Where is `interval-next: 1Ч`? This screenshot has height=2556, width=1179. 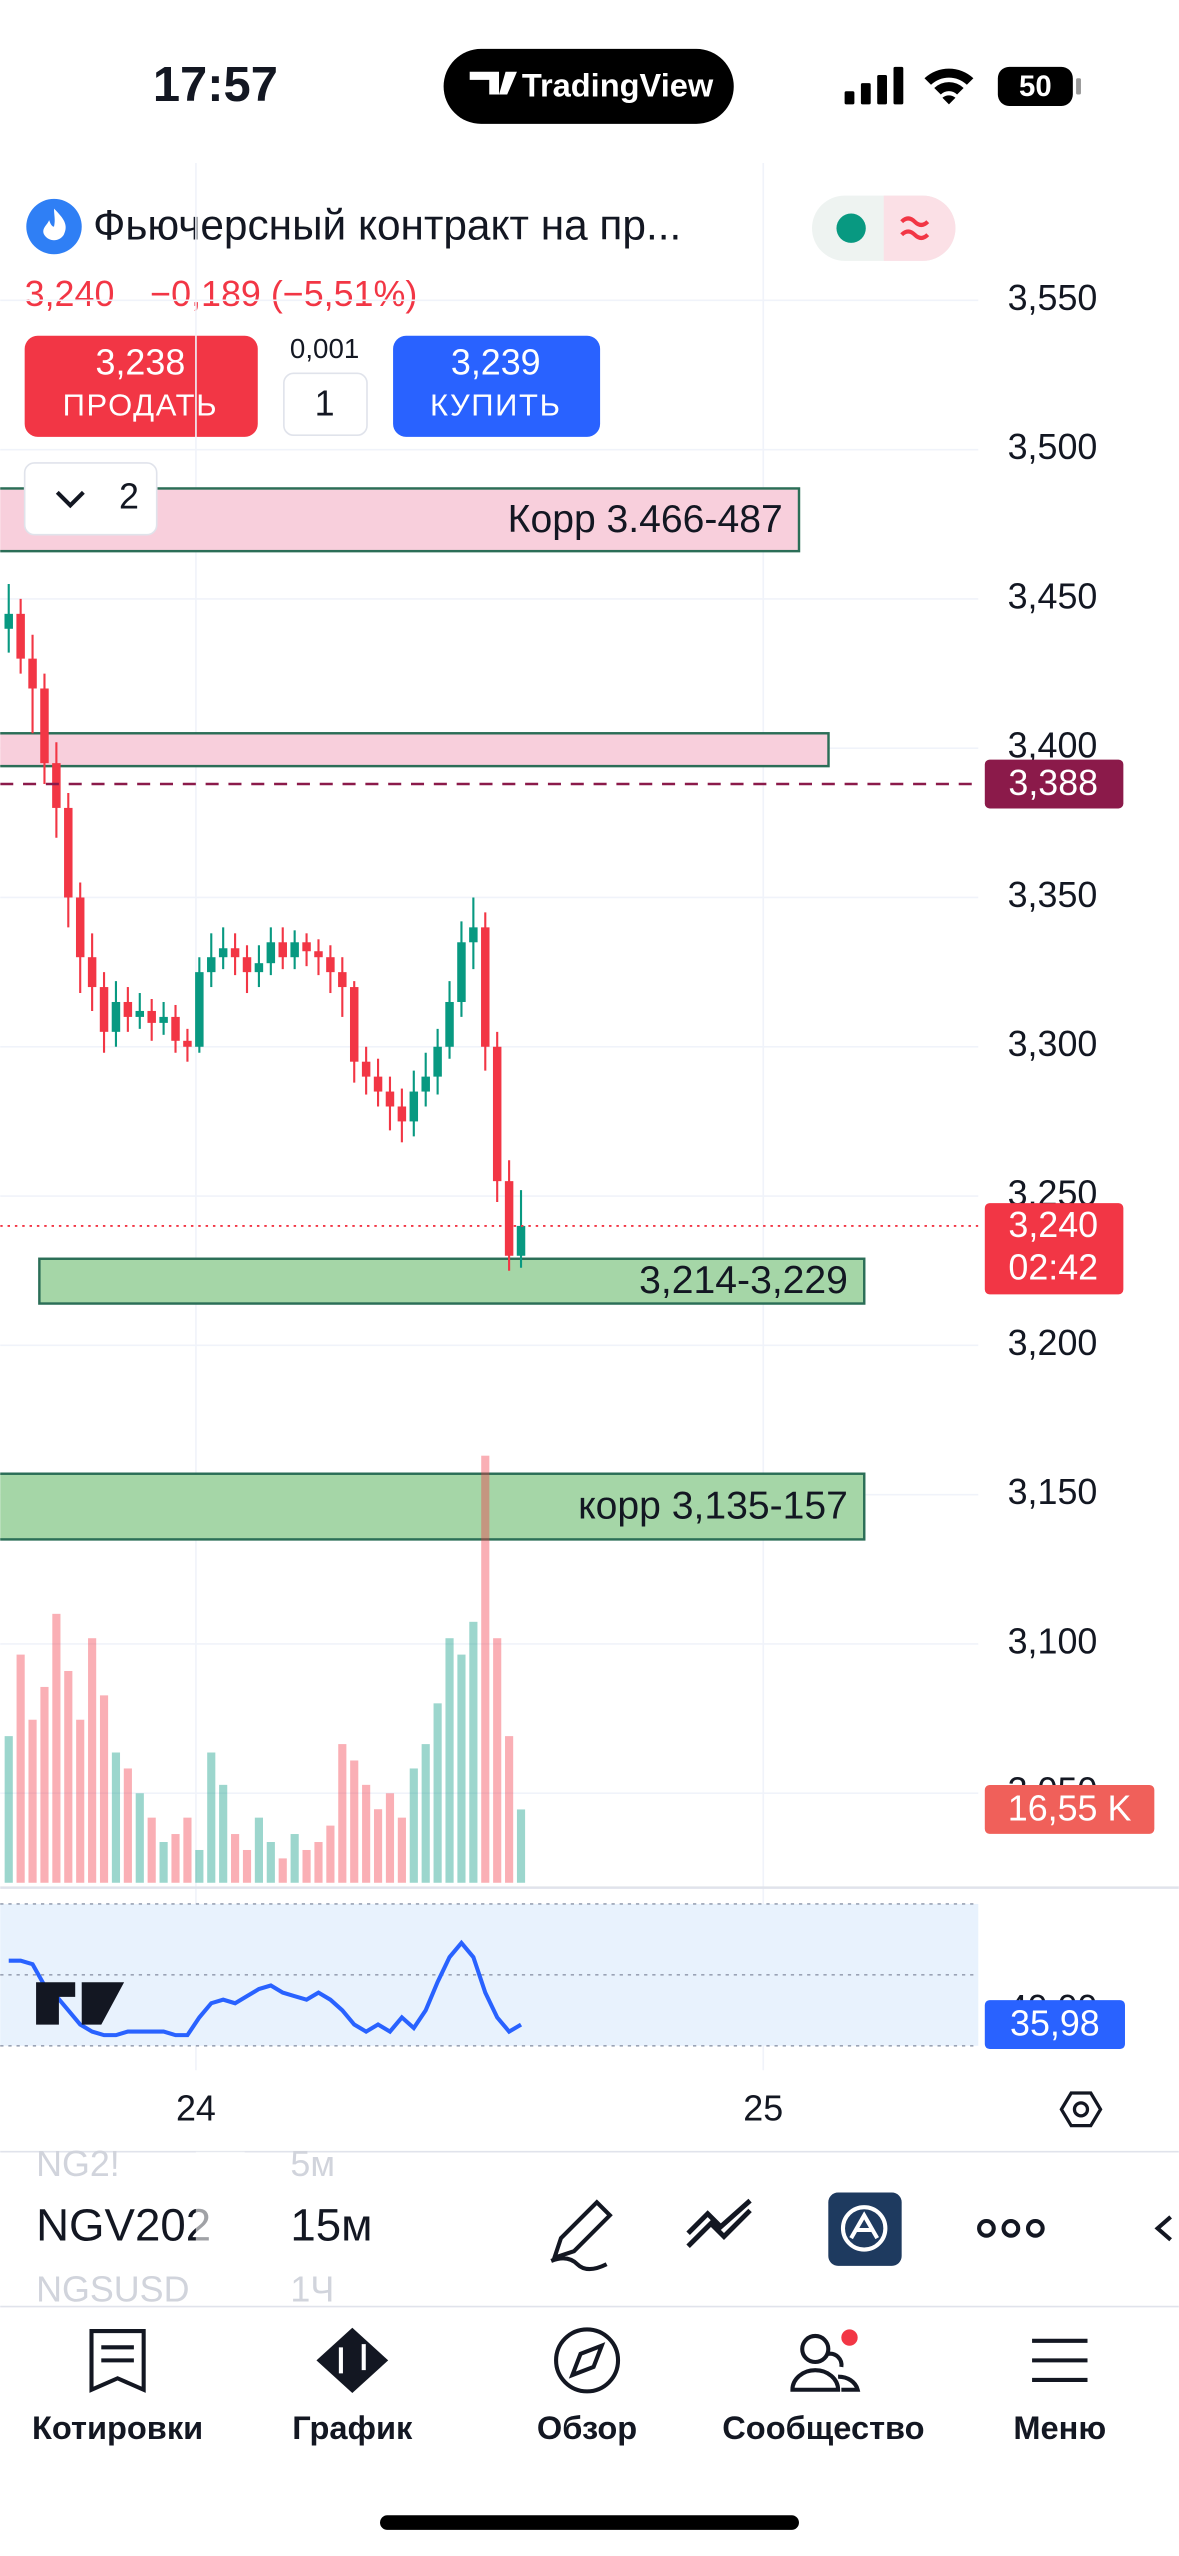
interval-next: 1Ч is located at coordinates (312, 2289).